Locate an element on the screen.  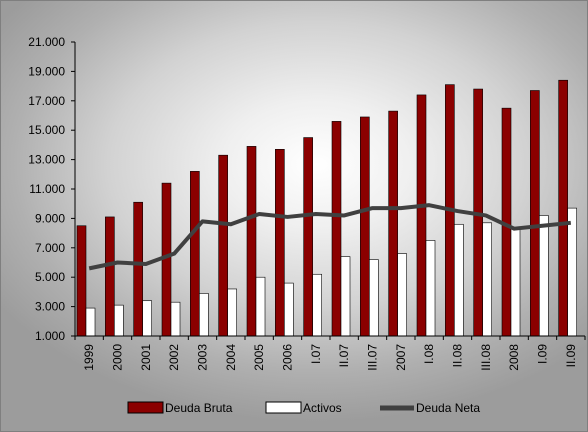
x-tick-label: 2000 is located at coordinates (118, 357).